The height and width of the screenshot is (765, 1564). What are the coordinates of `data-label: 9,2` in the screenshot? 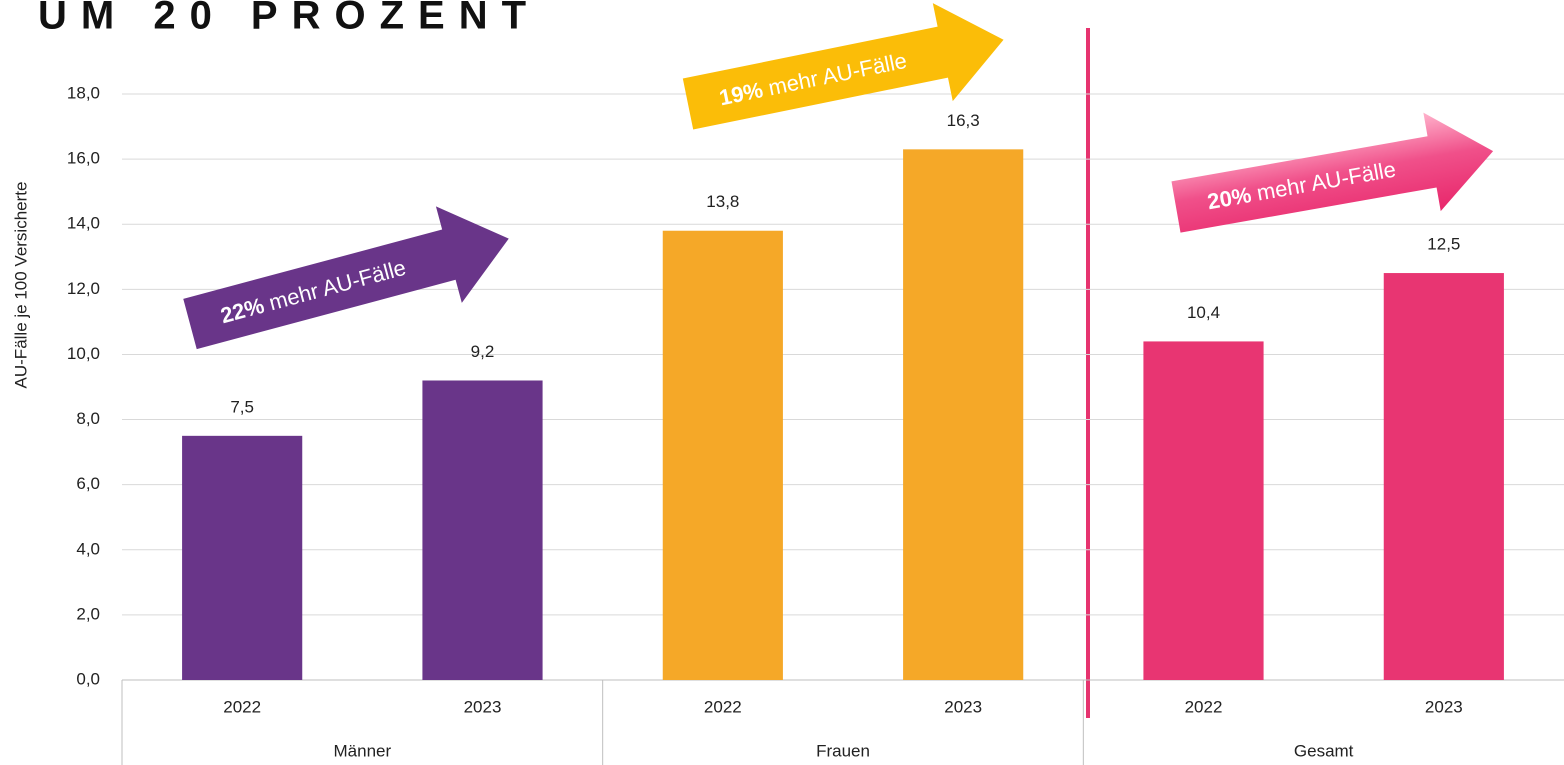 It's located at (483, 351).